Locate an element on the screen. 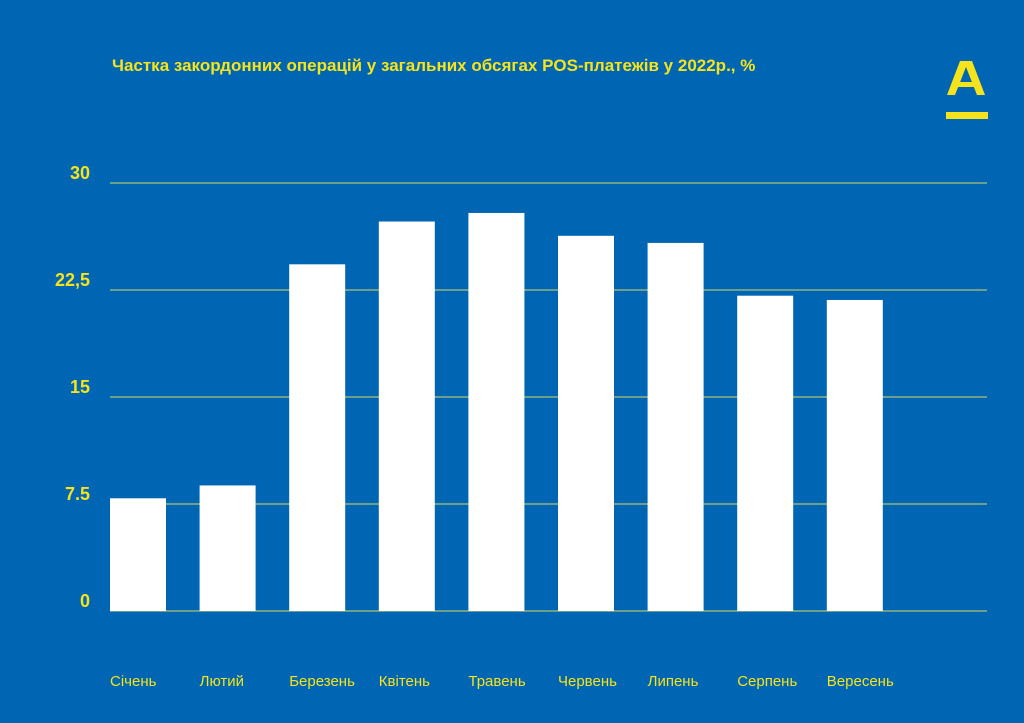 The image size is (1024, 723). x-tick-label: Січень is located at coordinates (133, 681).